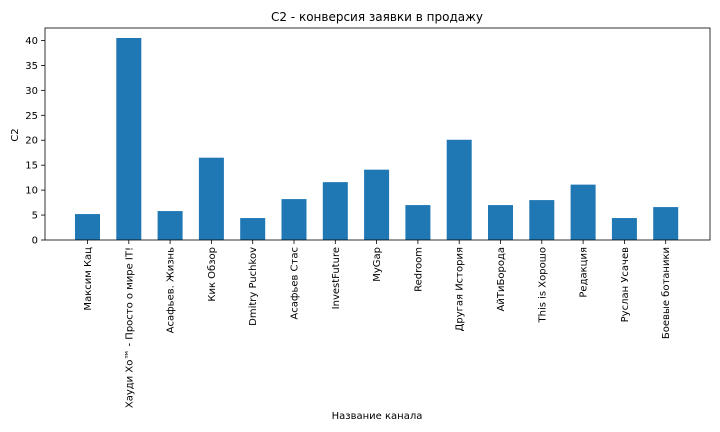  I want to click on x-tick-label: InvestFuture, so click(336, 278).